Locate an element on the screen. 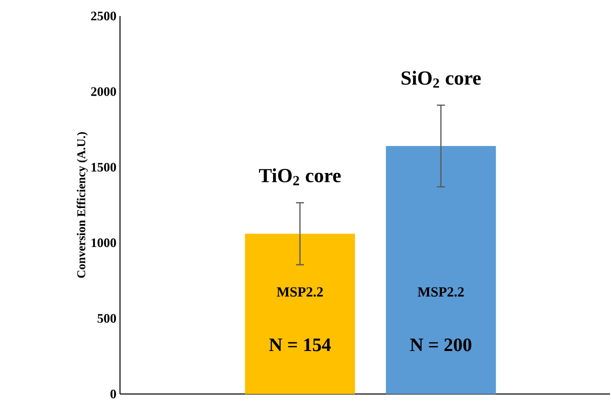 The width and height of the screenshot is (611, 404). y-axis-title: Conversion Efficiency (A.U.) is located at coordinates (82, 205).